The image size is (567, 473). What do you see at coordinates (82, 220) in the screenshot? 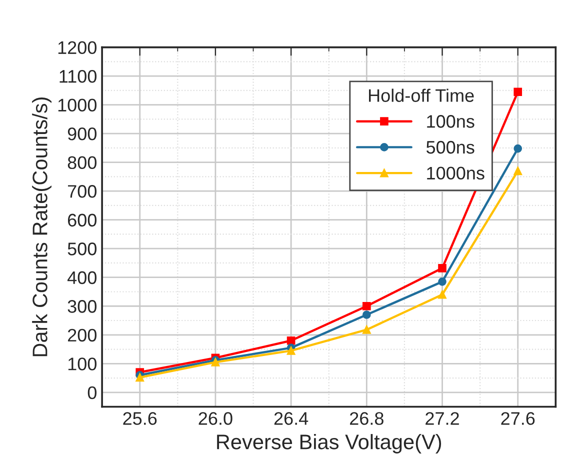
I see `y-tick-label: 600` at bounding box center [82, 220].